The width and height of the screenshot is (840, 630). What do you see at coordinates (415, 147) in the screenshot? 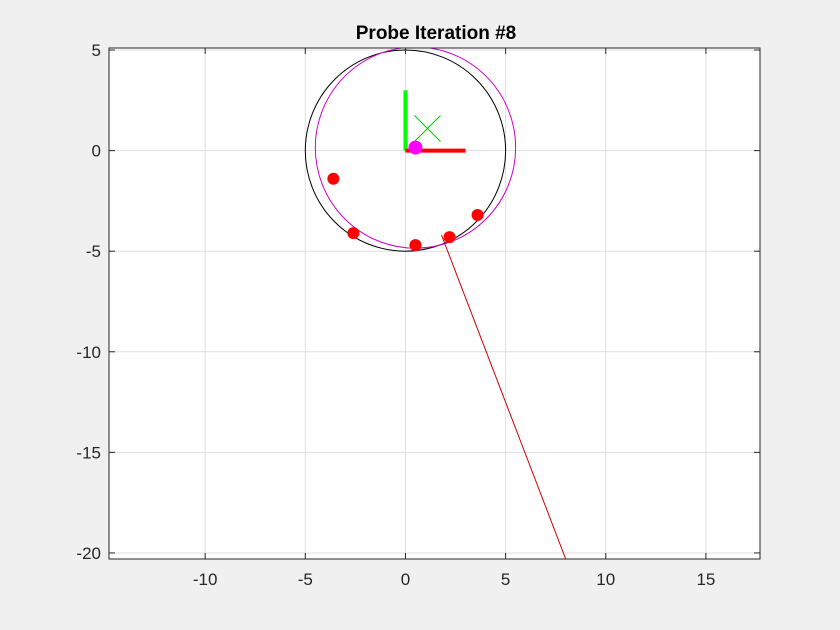
I see `fitted-center-point` at bounding box center [415, 147].